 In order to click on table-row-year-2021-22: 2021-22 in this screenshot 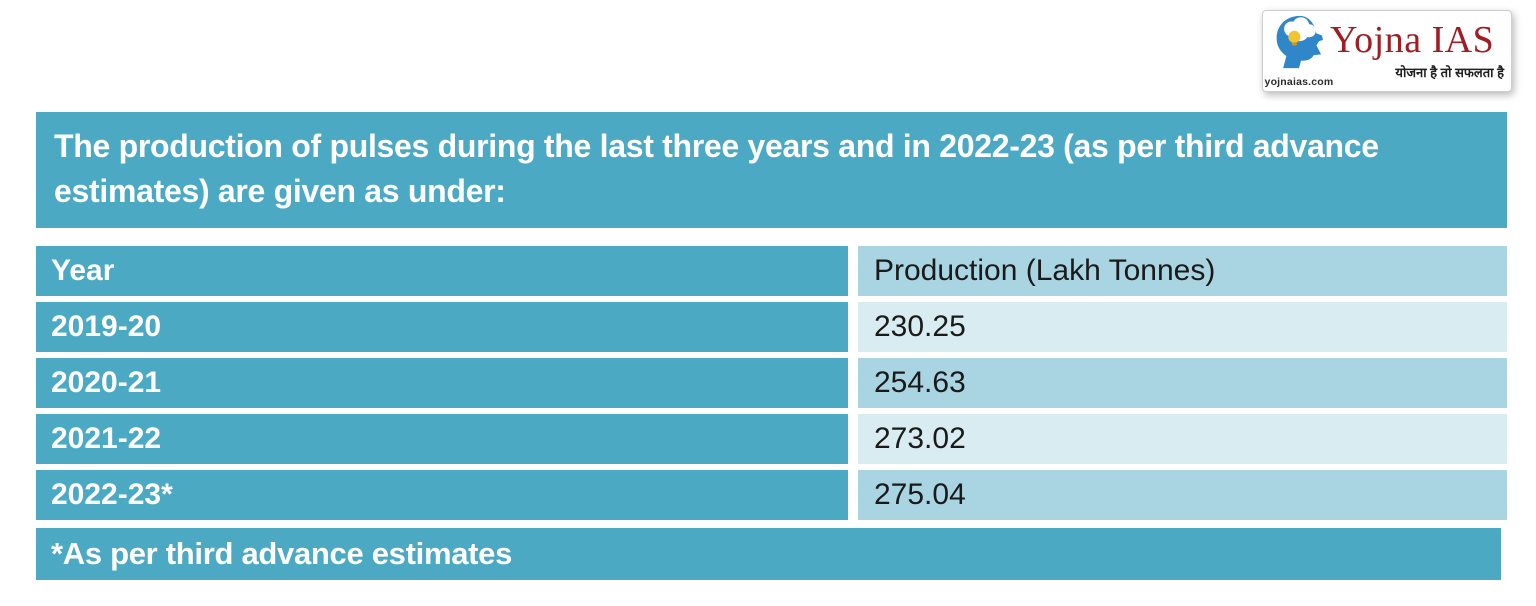, I will do `click(442, 439)`.